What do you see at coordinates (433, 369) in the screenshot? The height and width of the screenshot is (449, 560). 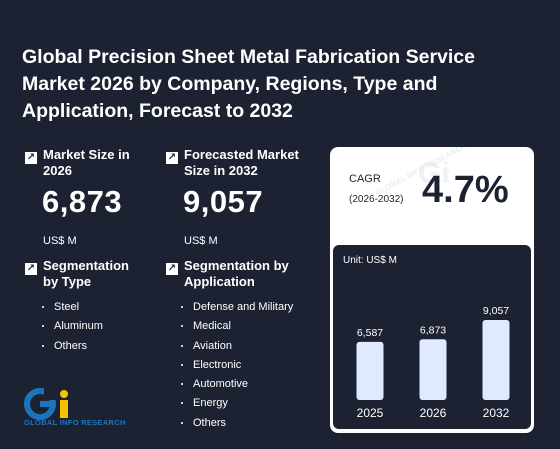 I see `bar-2026` at bounding box center [433, 369].